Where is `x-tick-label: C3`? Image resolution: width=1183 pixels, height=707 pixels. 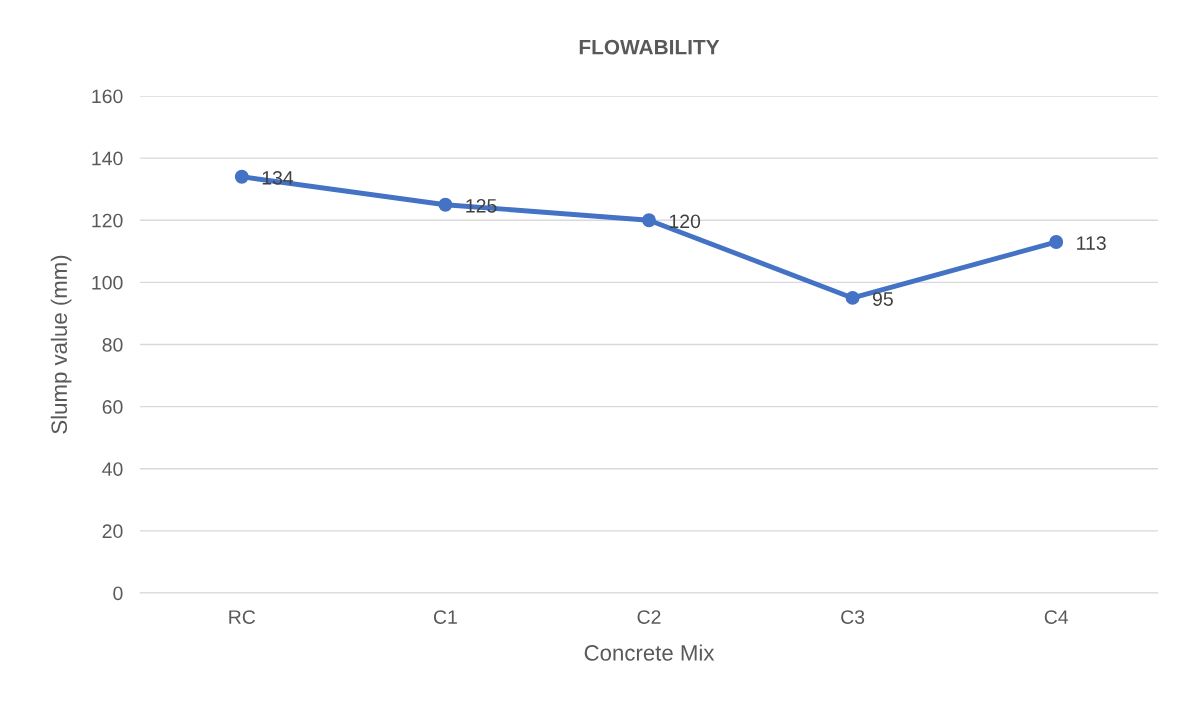 x-tick-label: C3 is located at coordinates (853, 617).